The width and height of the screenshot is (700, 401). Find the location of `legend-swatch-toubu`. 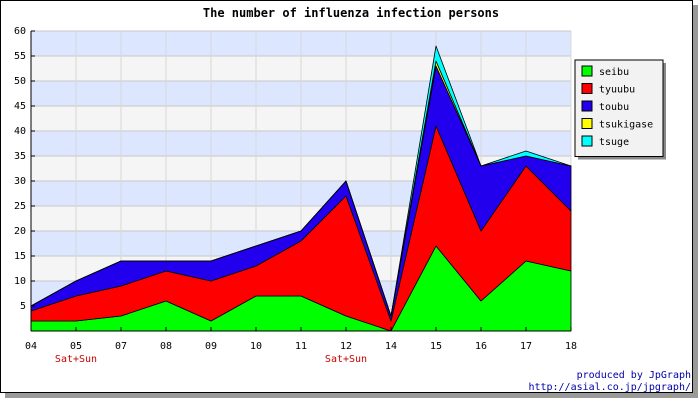

legend-swatch-toubu is located at coordinates (587, 106).